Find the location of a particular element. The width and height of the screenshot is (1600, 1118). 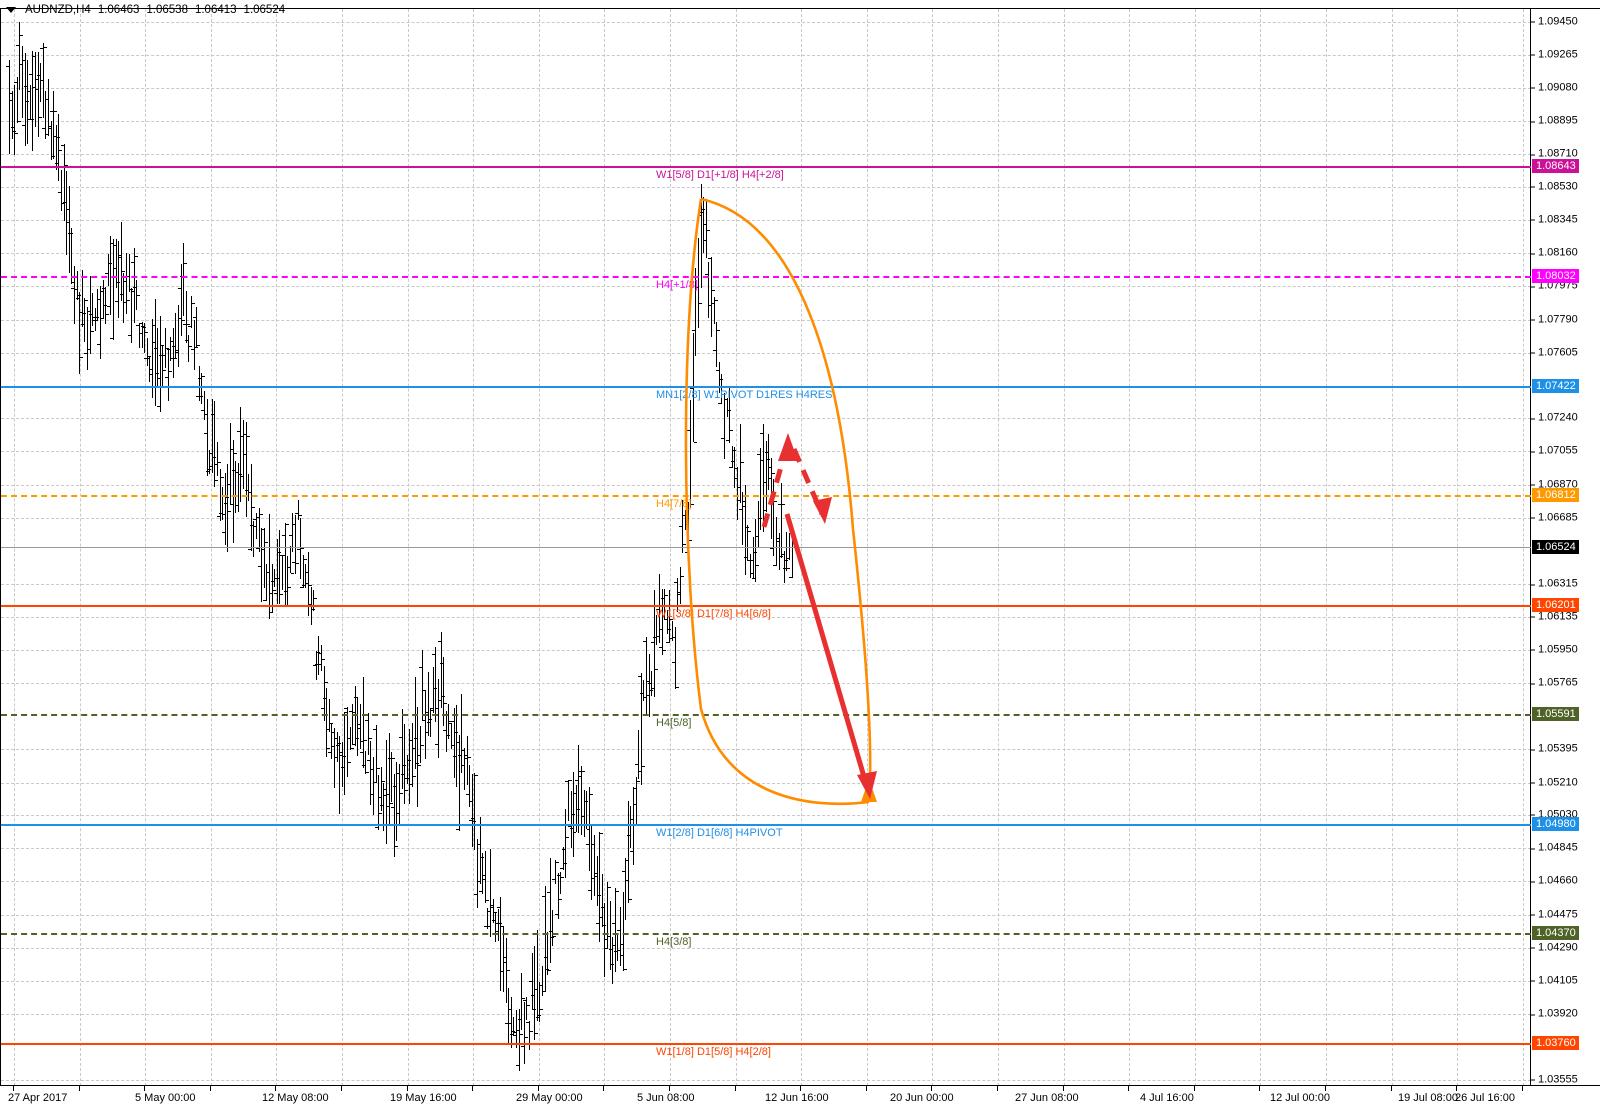

price-axis-tick: 1.09450 is located at coordinates (1554, 21).